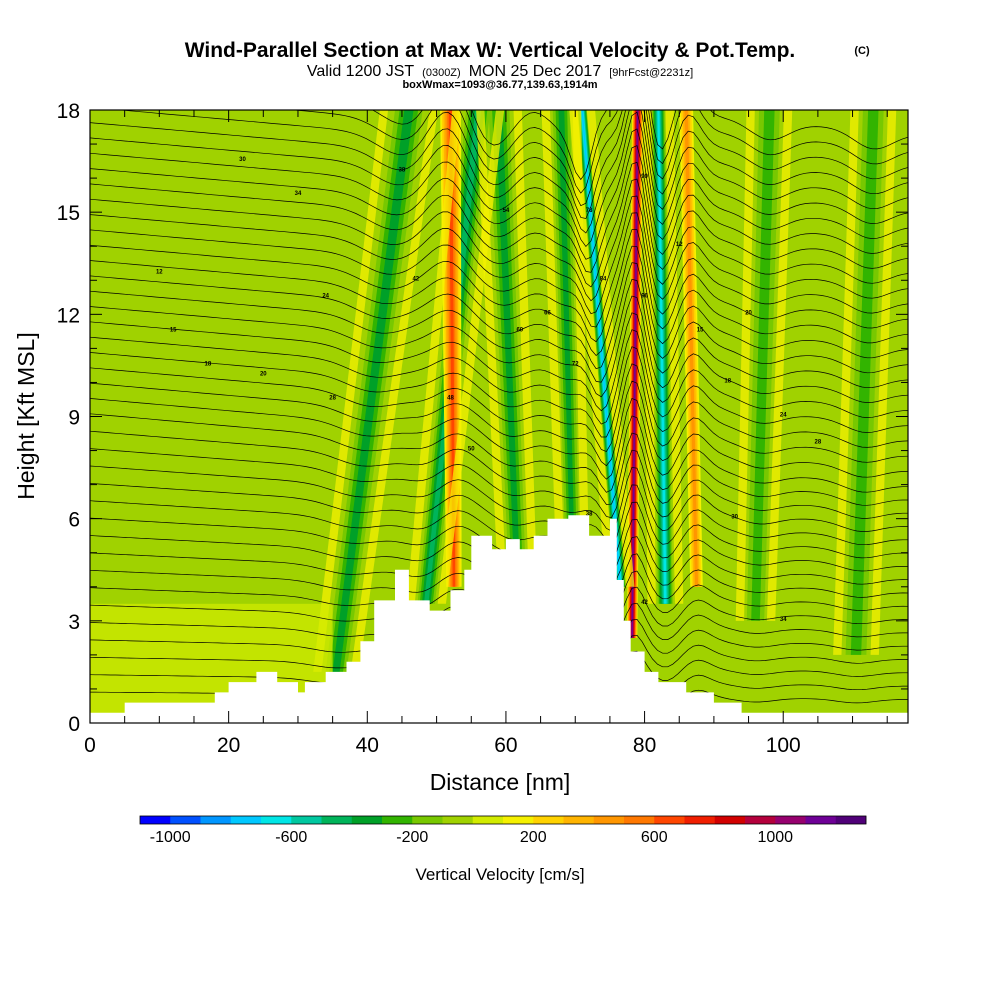 The width and height of the screenshot is (1000, 1000). Describe the element at coordinates (506, 211) in the screenshot. I see `contour-label-12: 54` at that location.